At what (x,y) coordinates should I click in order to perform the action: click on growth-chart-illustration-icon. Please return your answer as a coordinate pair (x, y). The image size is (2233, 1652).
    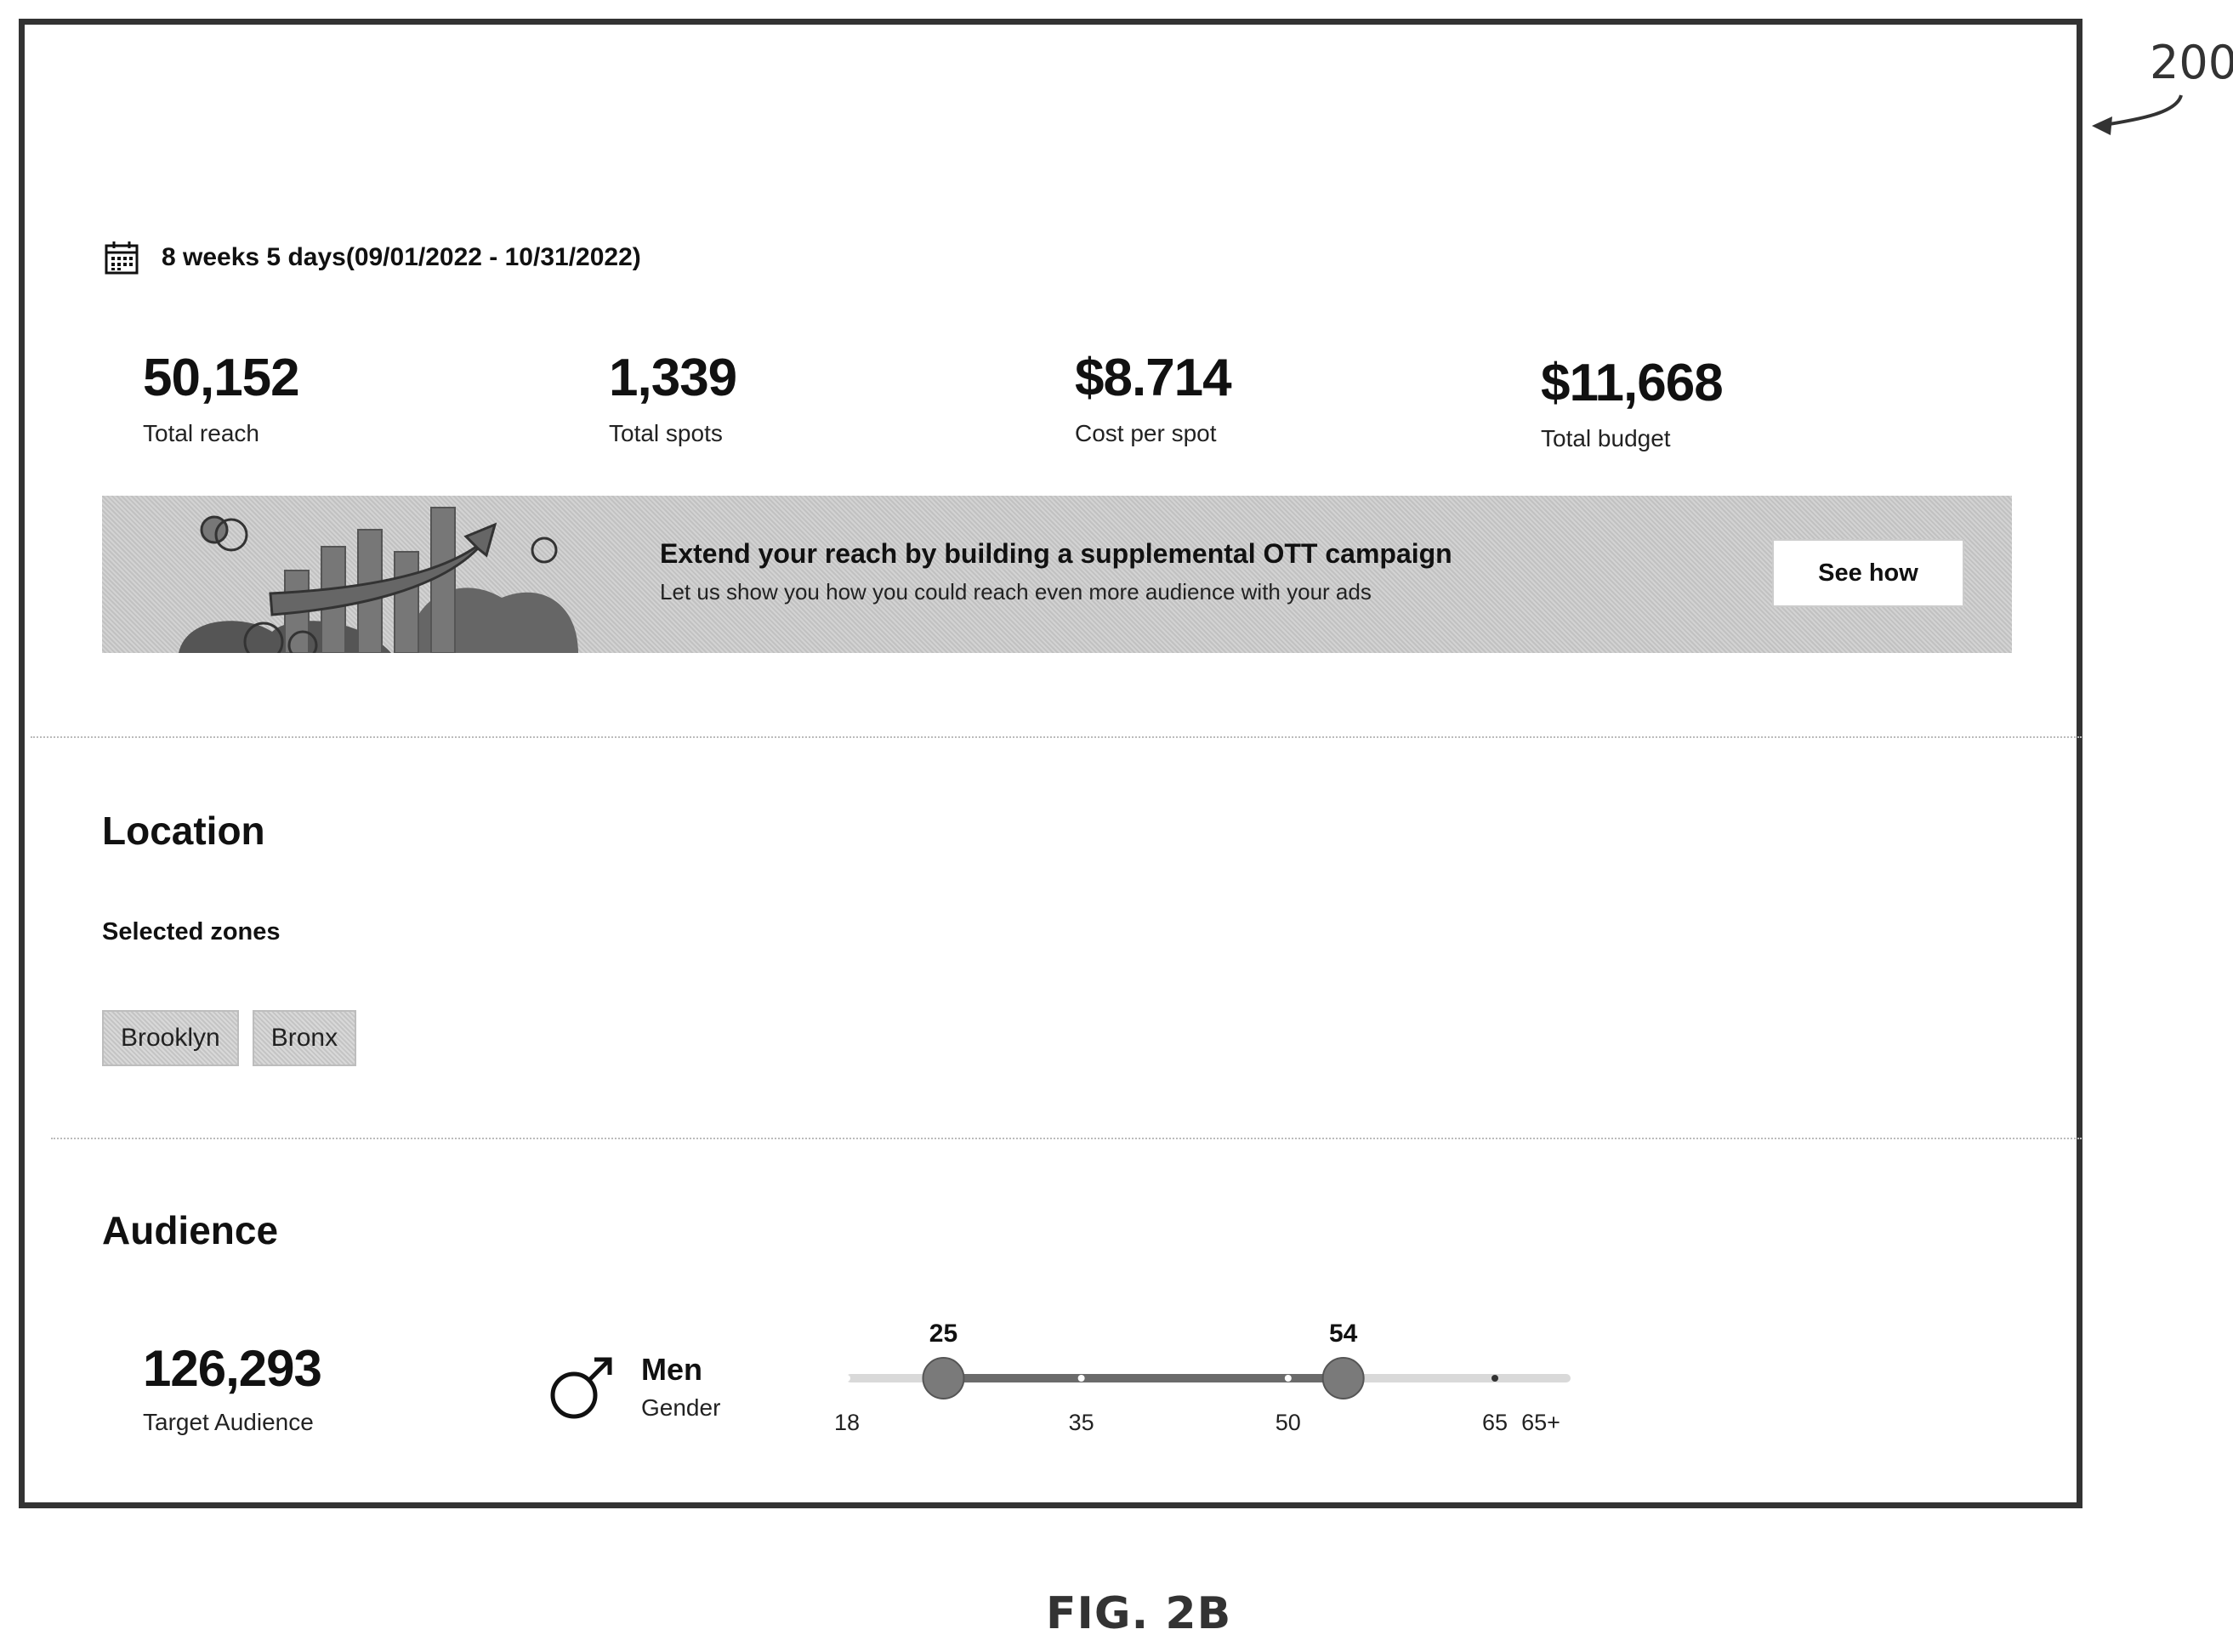
    Looking at the image, I should click on (378, 580).